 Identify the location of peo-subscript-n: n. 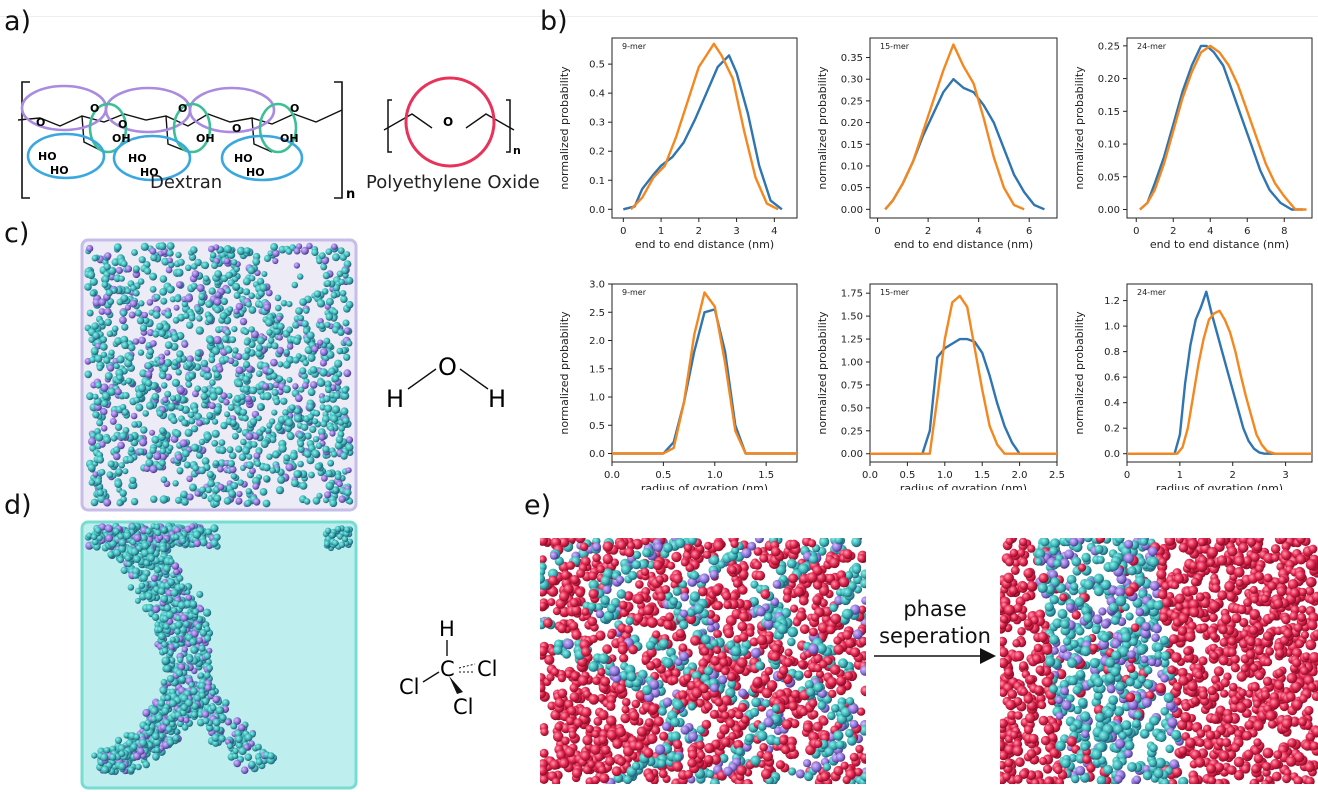
(517, 150).